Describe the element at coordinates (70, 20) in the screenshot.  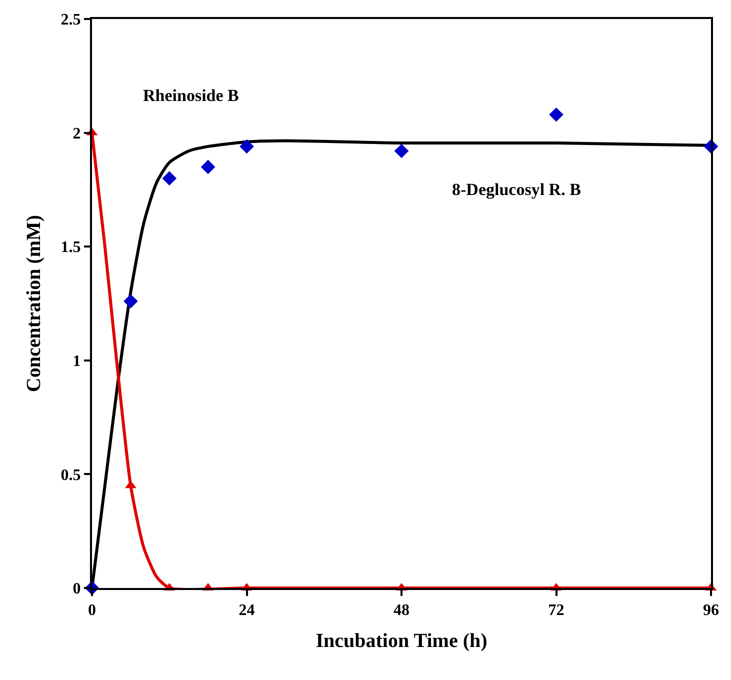
I see `y-tick-label: 2.5` at that location.